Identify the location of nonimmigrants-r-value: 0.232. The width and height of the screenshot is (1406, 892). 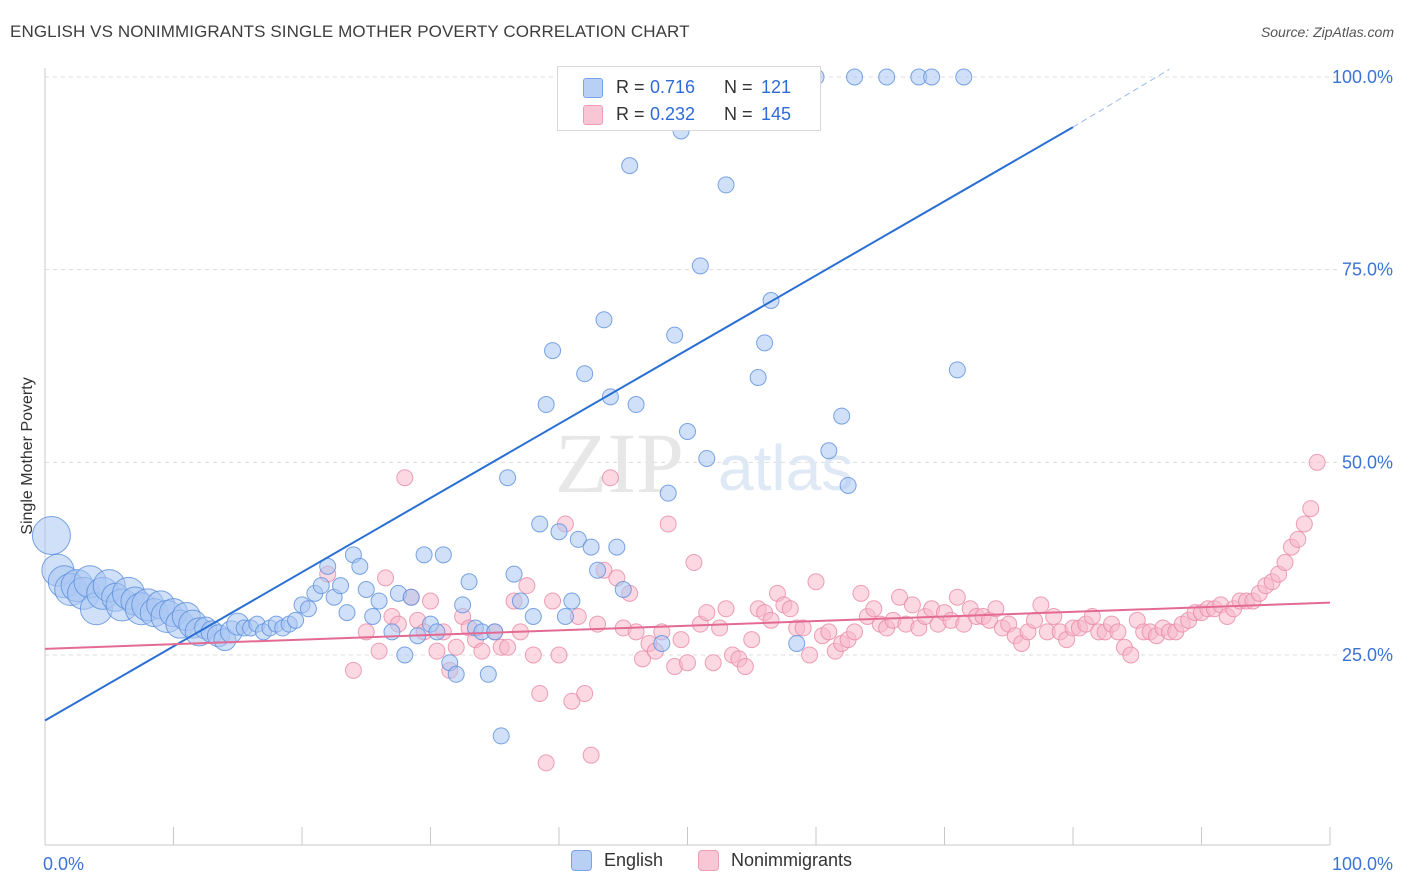
(673, 113).